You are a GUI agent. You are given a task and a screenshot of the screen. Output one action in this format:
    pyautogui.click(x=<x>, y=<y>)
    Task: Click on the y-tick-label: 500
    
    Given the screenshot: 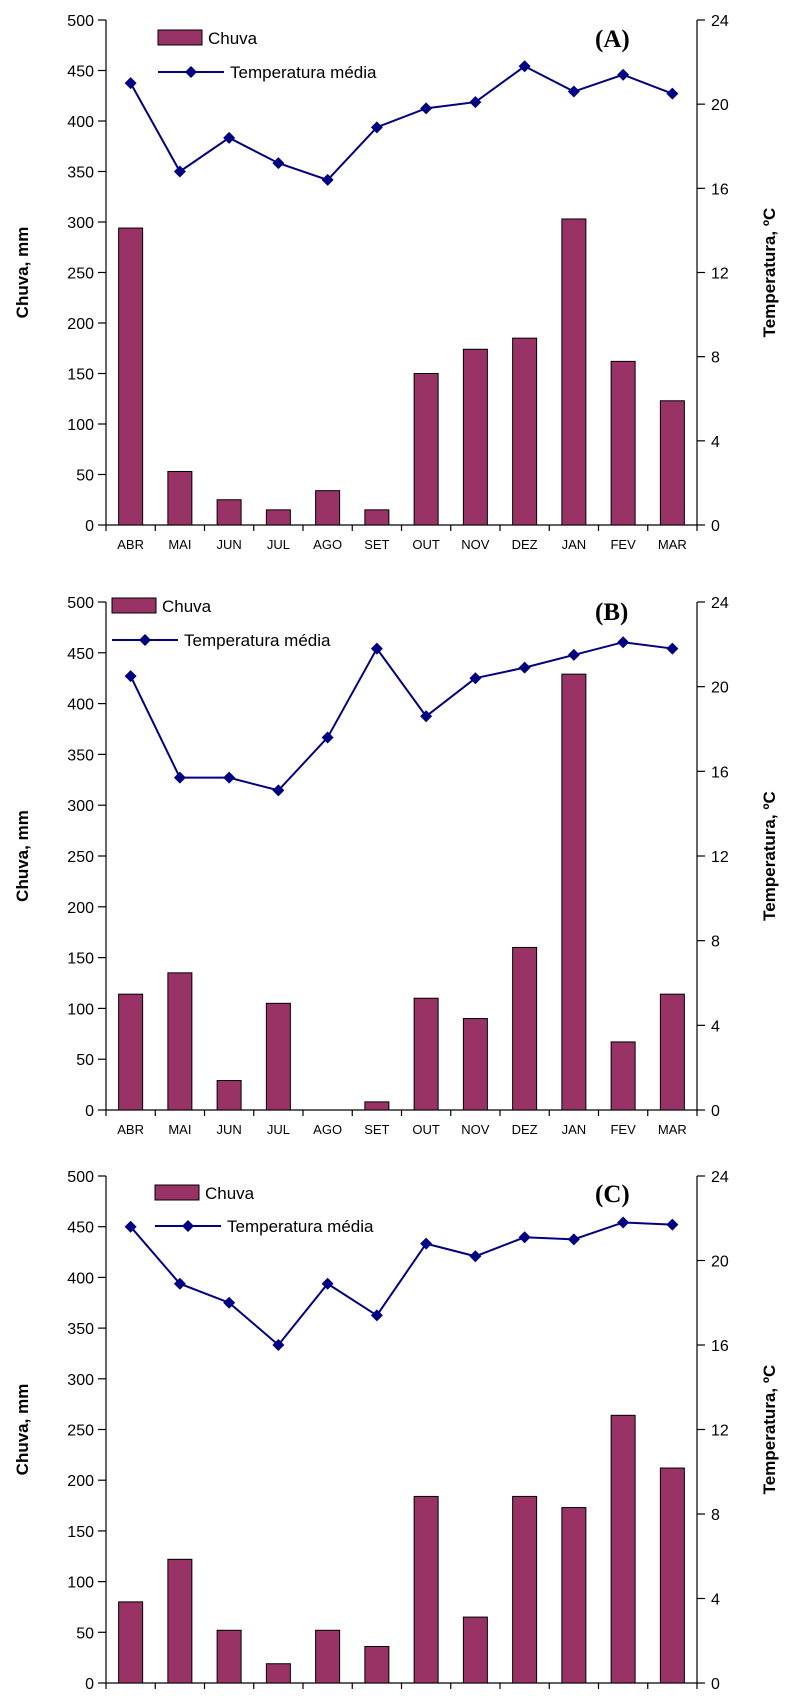 What is the action you would take?
    pyautogui.click(x=80, y=1177)
    